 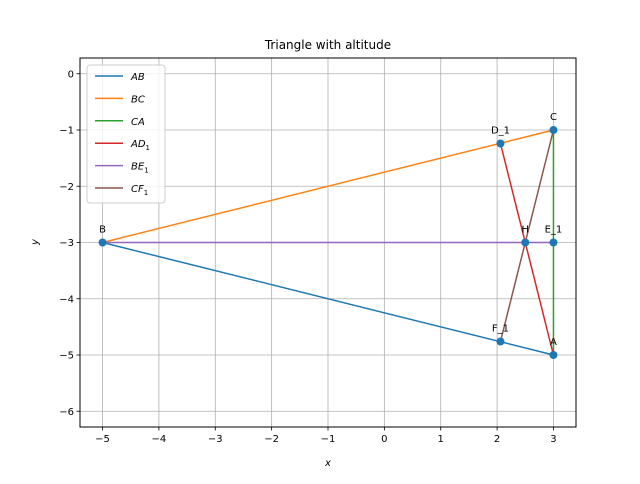 I want to click on y-tick-label: −3, so click(x=66, y=243).